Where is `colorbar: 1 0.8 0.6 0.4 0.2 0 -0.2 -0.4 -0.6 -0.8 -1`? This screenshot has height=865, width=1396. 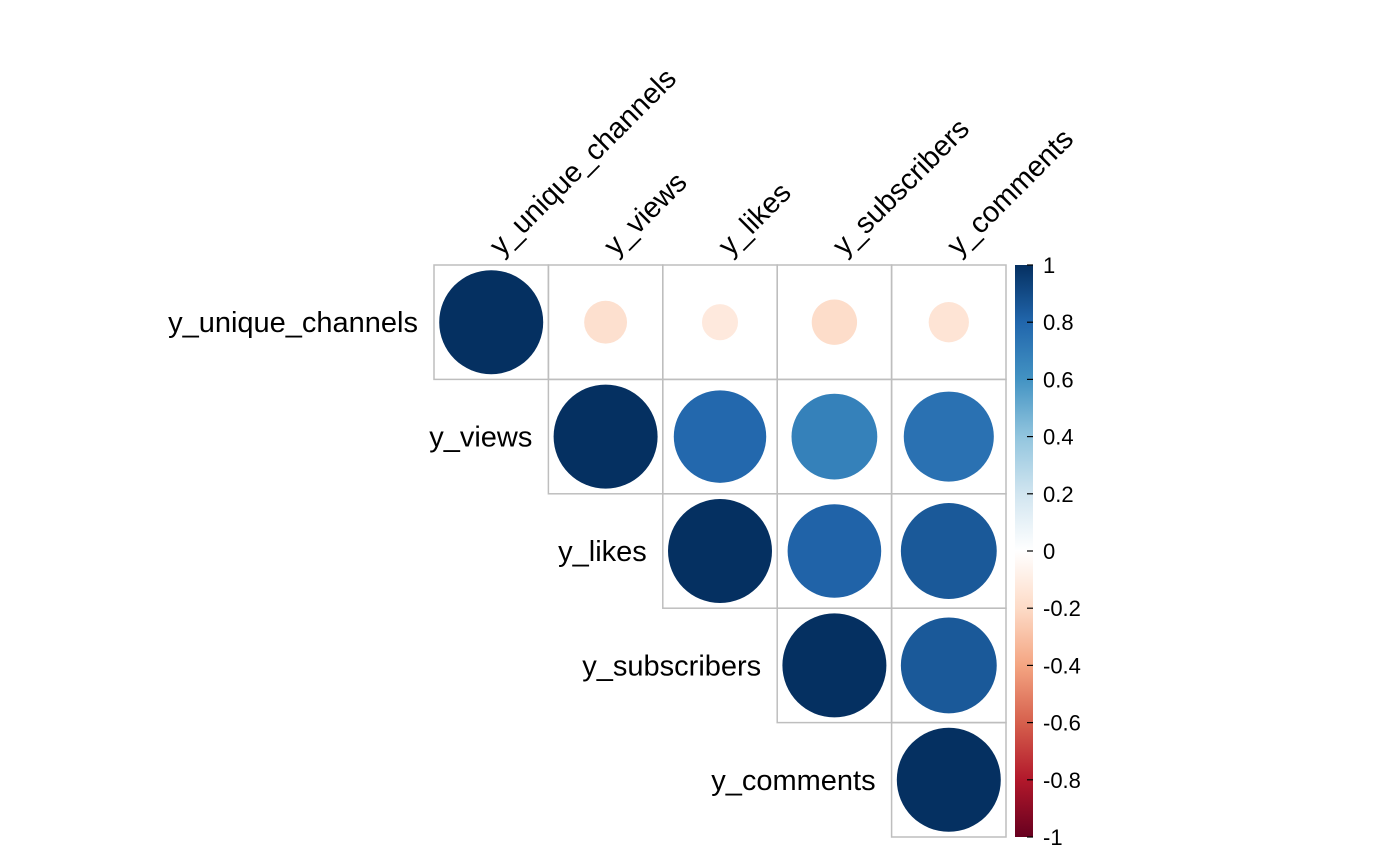 colorbar: 1 0.8 0.6 0.4 0.2 0 -0.2 -0.4 -0.6 -0.8 -1 is located at coordinates (1048, 551).